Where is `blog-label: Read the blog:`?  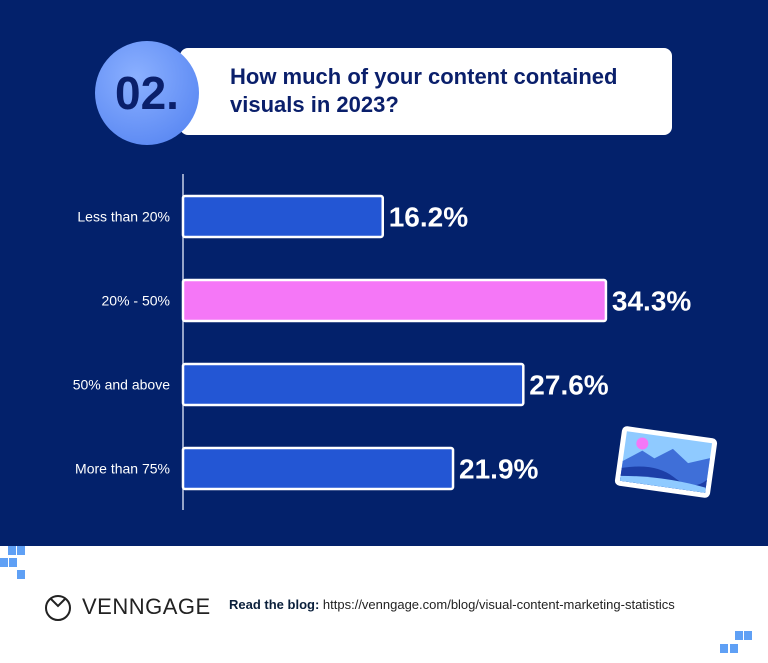 blog-label: Read the blog: is located at coordinates (274, 604).